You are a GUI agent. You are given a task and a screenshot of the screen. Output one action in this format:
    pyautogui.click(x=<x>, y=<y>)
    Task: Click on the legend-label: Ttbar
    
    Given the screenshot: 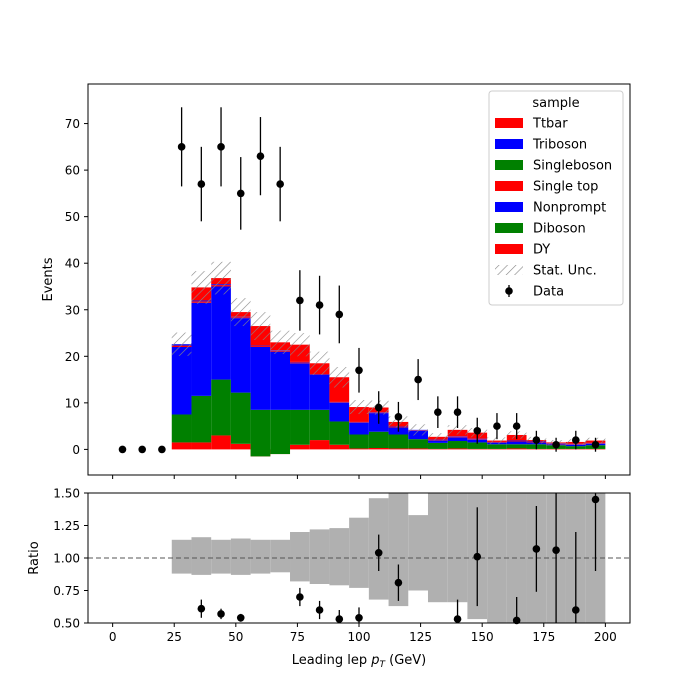 What is the action you would take?
    pyautogui.click(x=550, y=124)
    